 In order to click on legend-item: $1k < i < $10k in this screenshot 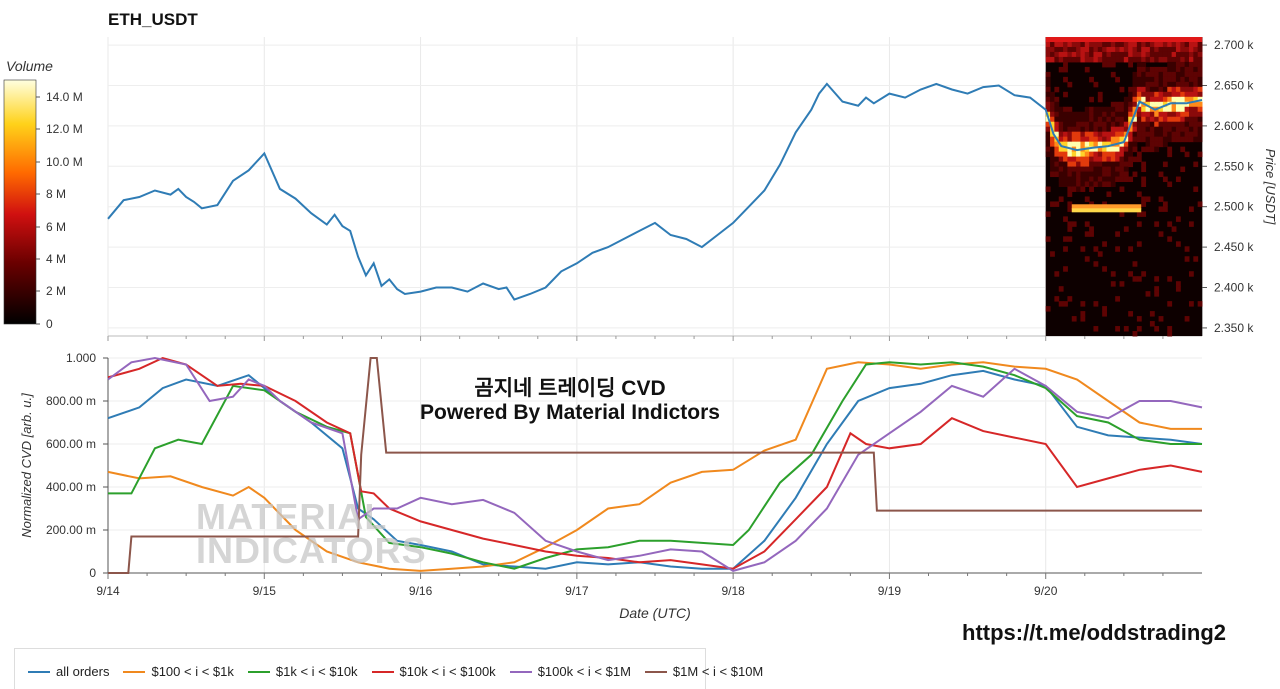, I will do `click(302, 671)`.